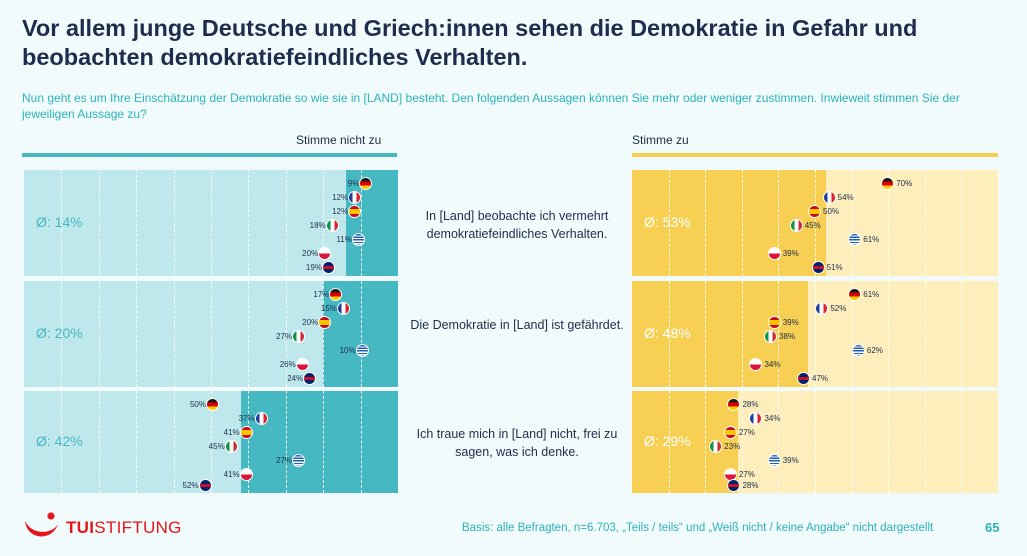 Image resolution: width=1027 pixels, height=556 pixels. I want to click on data-label: 70%, so click(904, 183).